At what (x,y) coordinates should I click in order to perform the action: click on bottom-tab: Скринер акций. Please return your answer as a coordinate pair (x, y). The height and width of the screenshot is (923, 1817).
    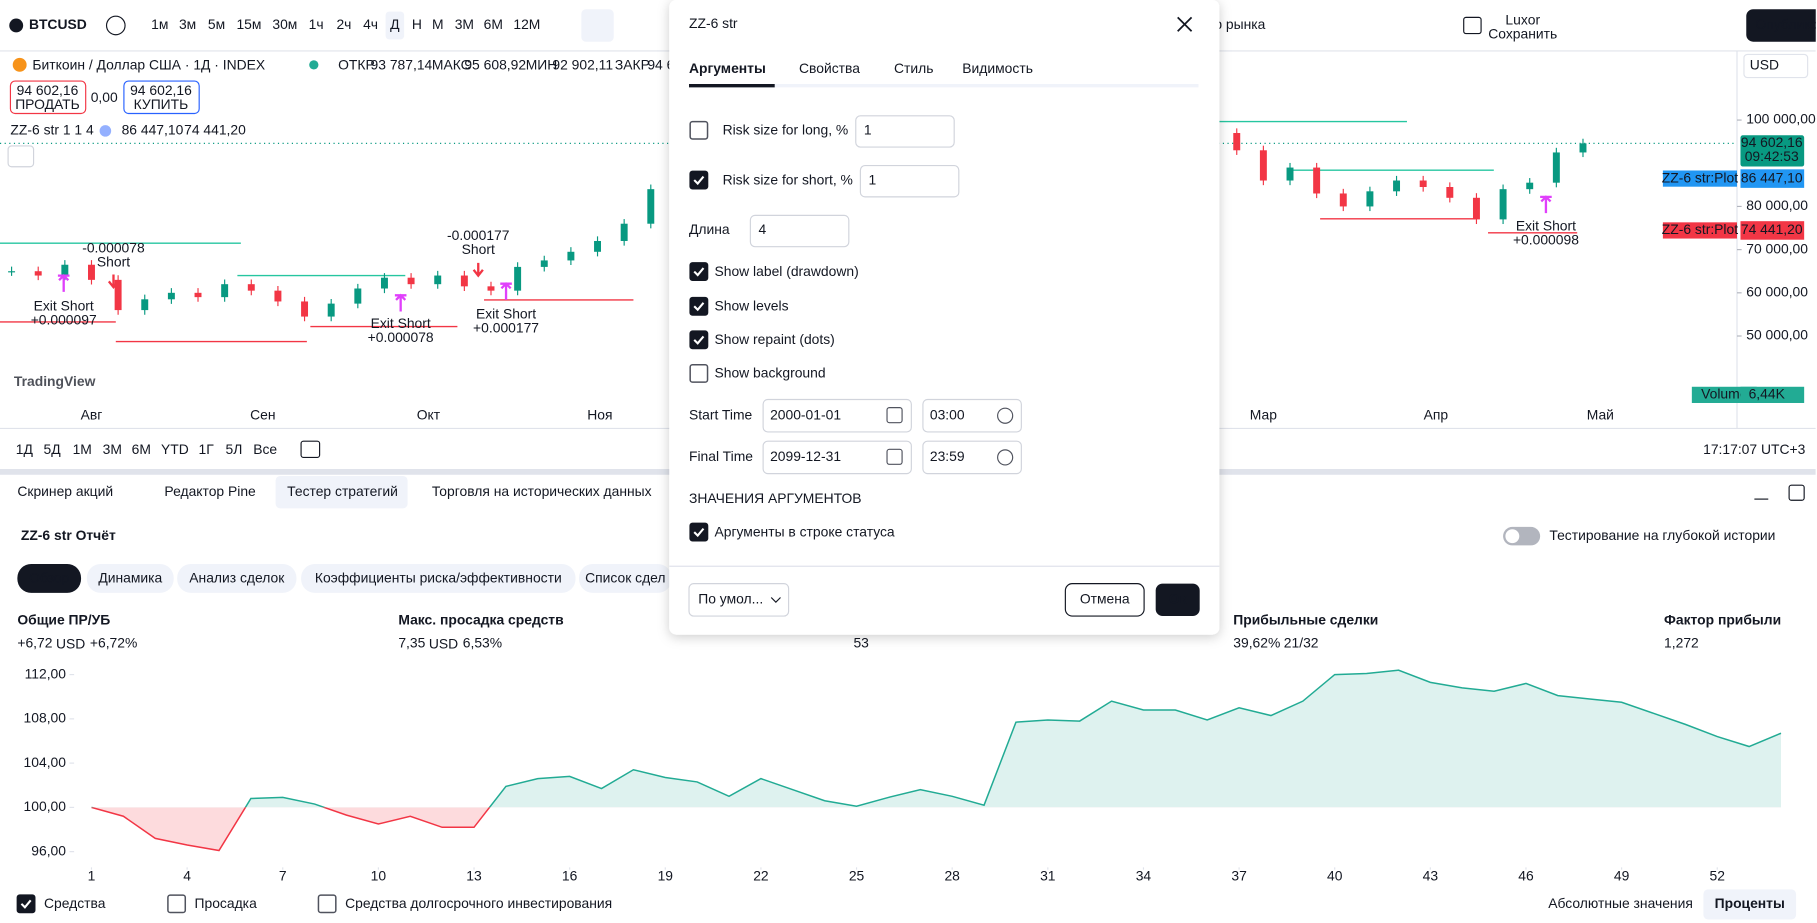
    Looking at the image, I should click on (65, 491).